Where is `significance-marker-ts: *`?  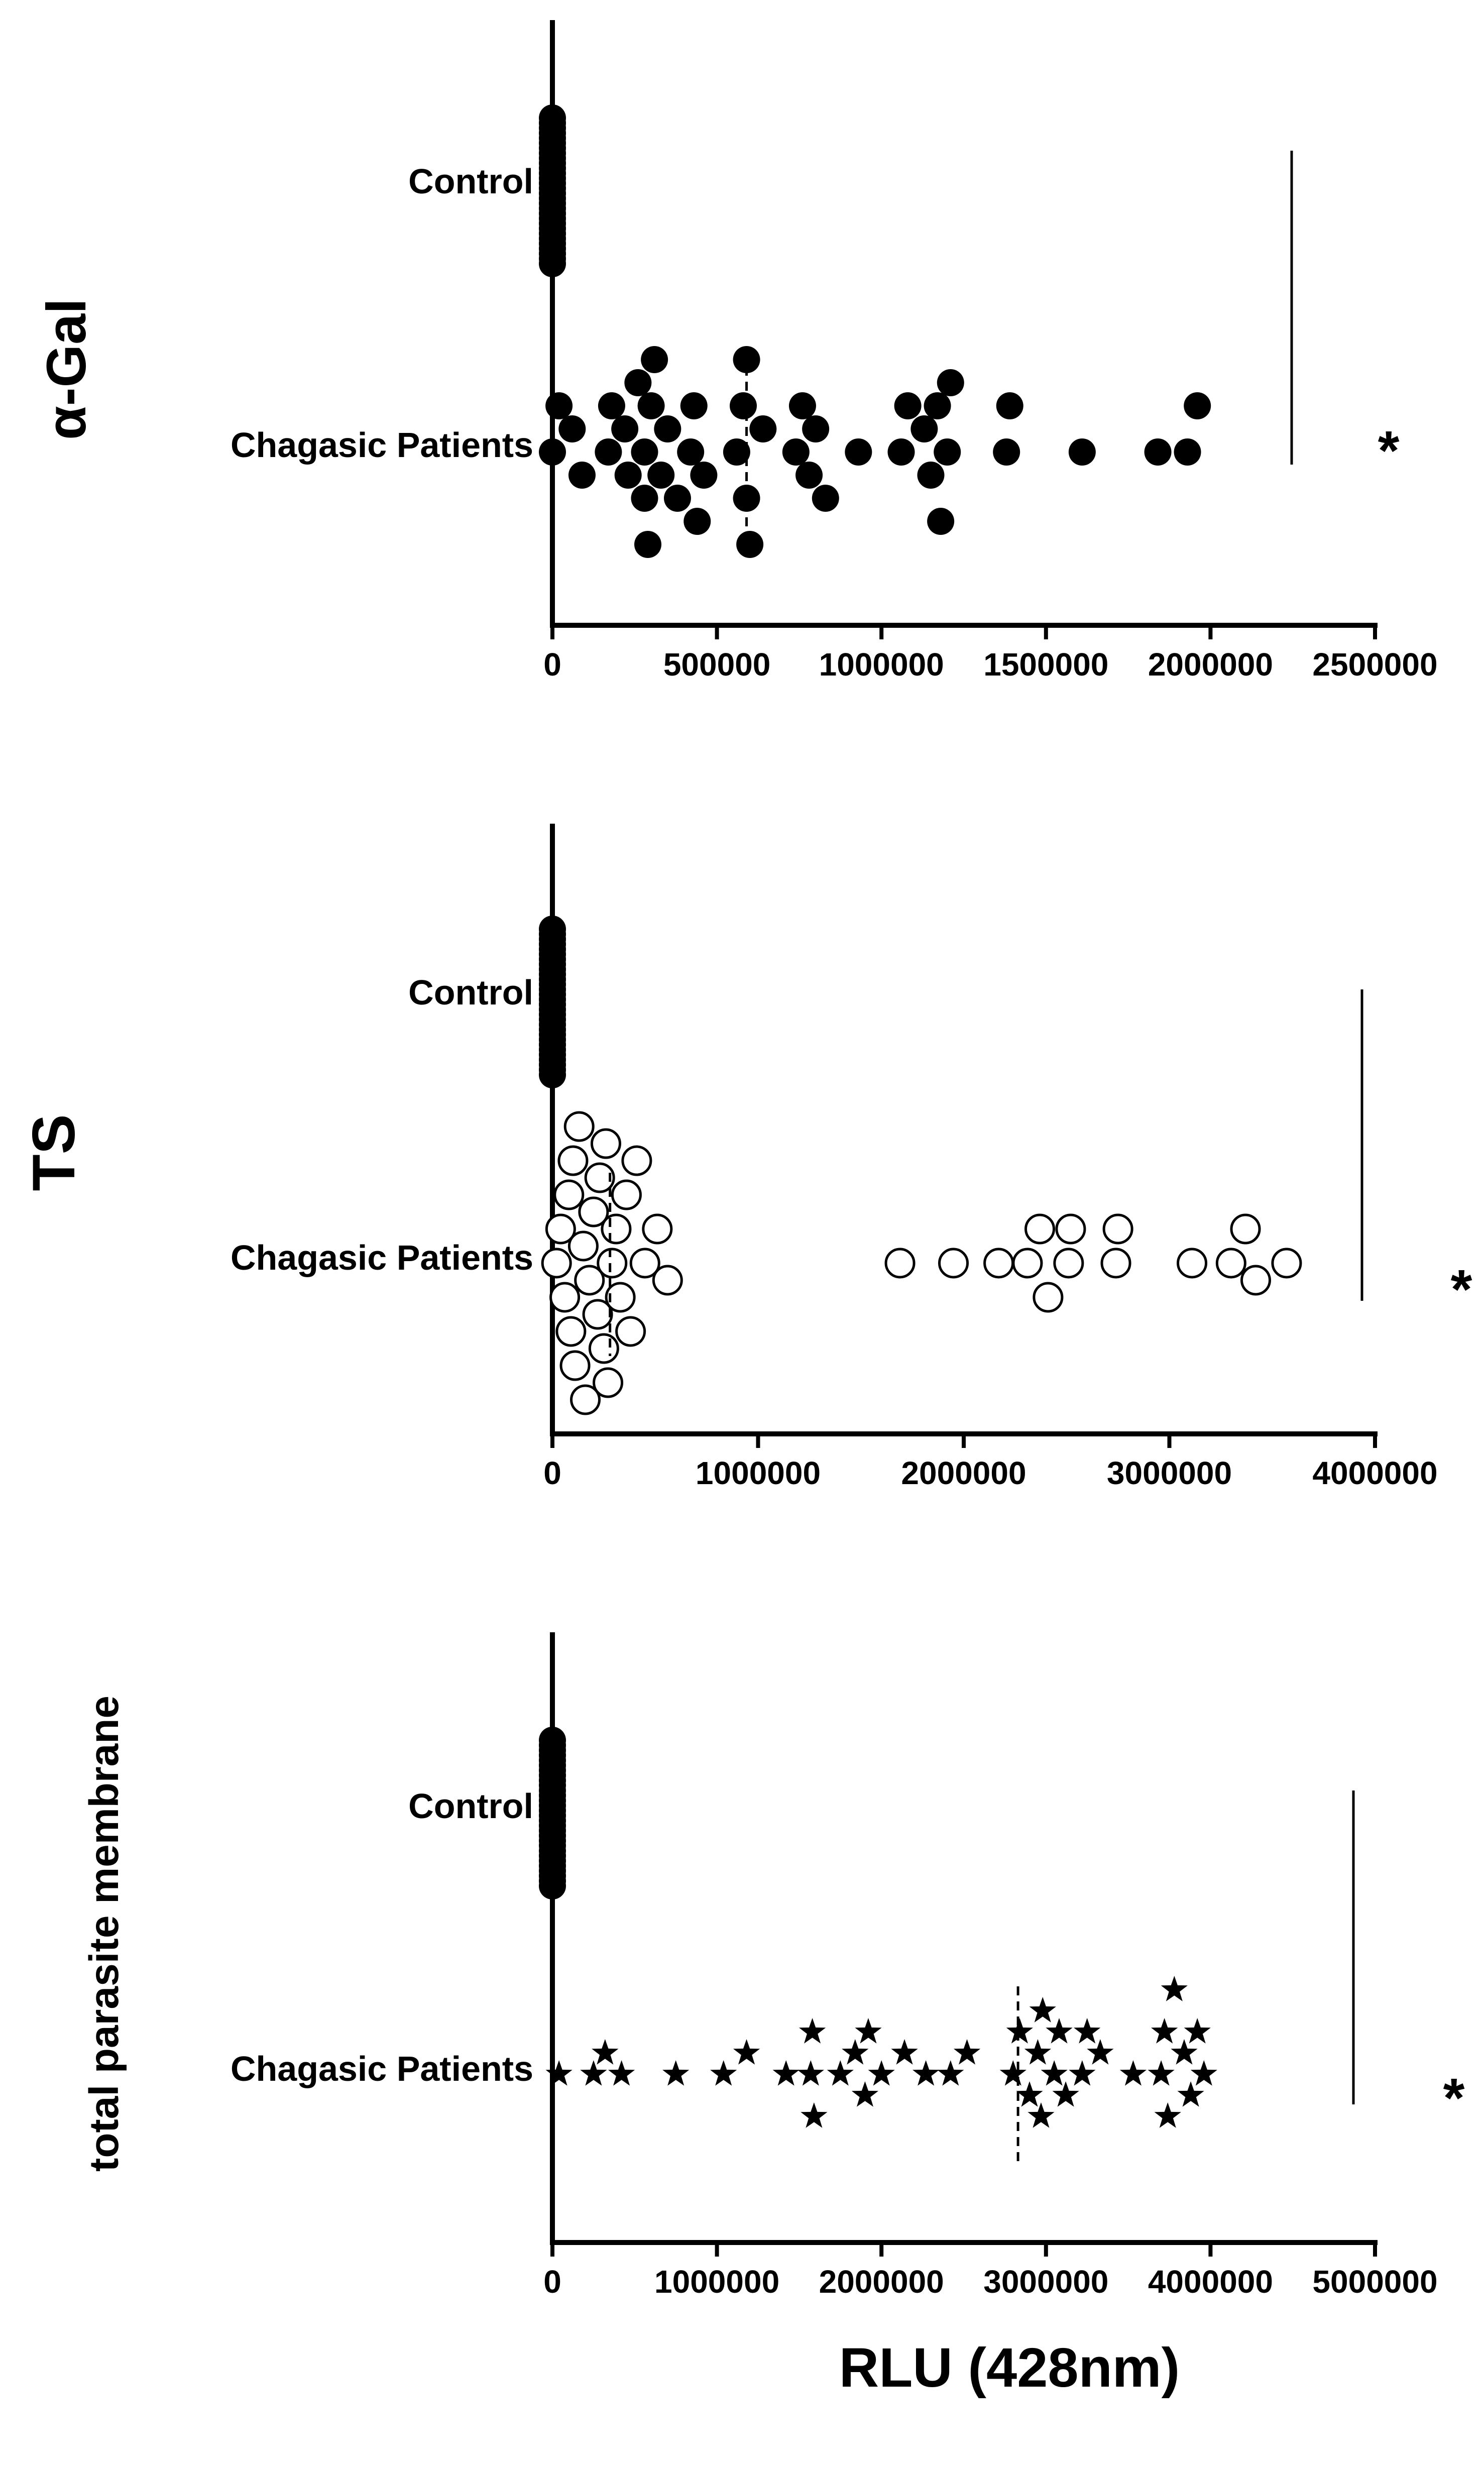 significance-marker-ts: * is located at coordinates (1461, 1289).